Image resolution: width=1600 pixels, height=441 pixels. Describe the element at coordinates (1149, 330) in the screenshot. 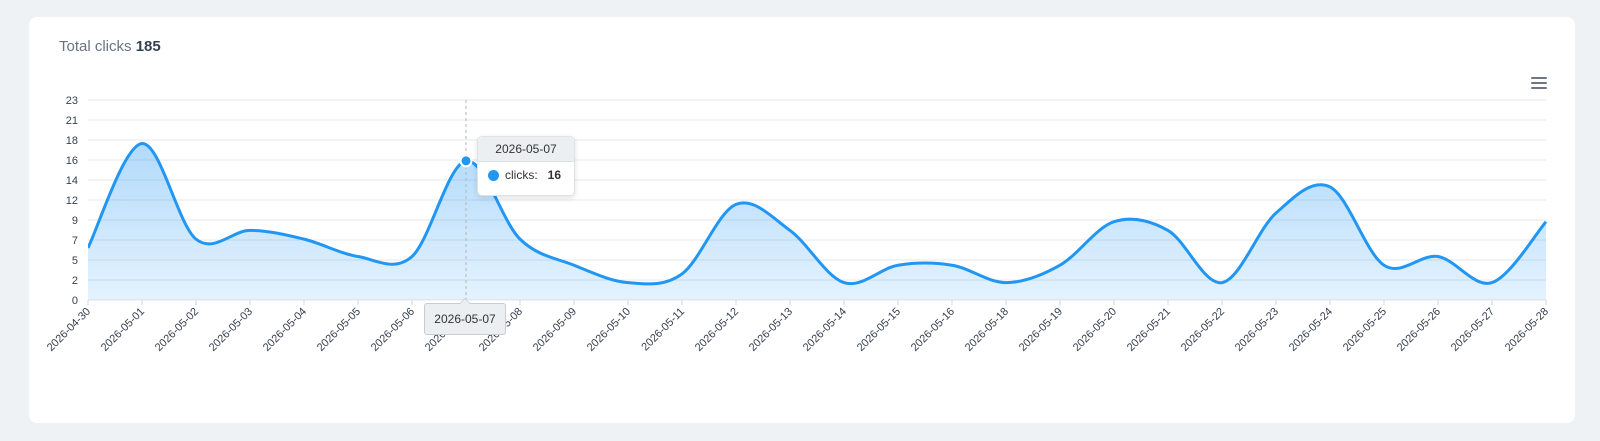

I see `x-tick-label: 2026-05-21` at that location.